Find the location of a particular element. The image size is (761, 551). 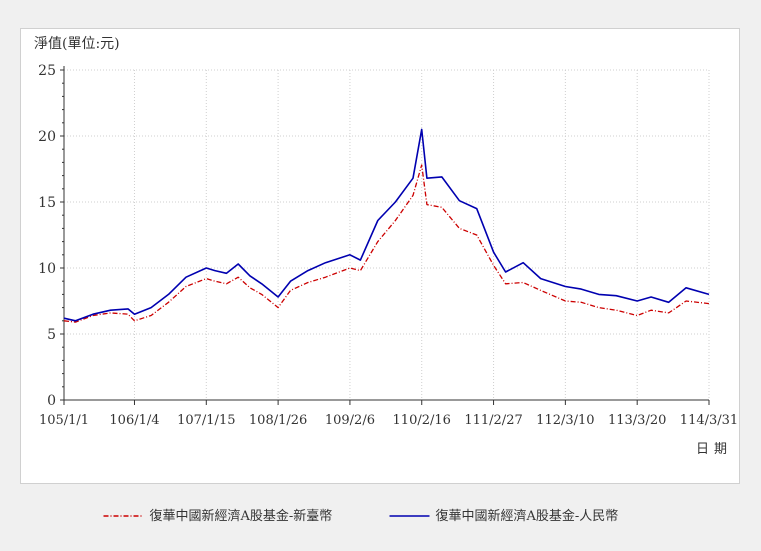

legend-label-0: 復華中國新經濟A股基金-新臺幣 is located at coordinates (241, 516).